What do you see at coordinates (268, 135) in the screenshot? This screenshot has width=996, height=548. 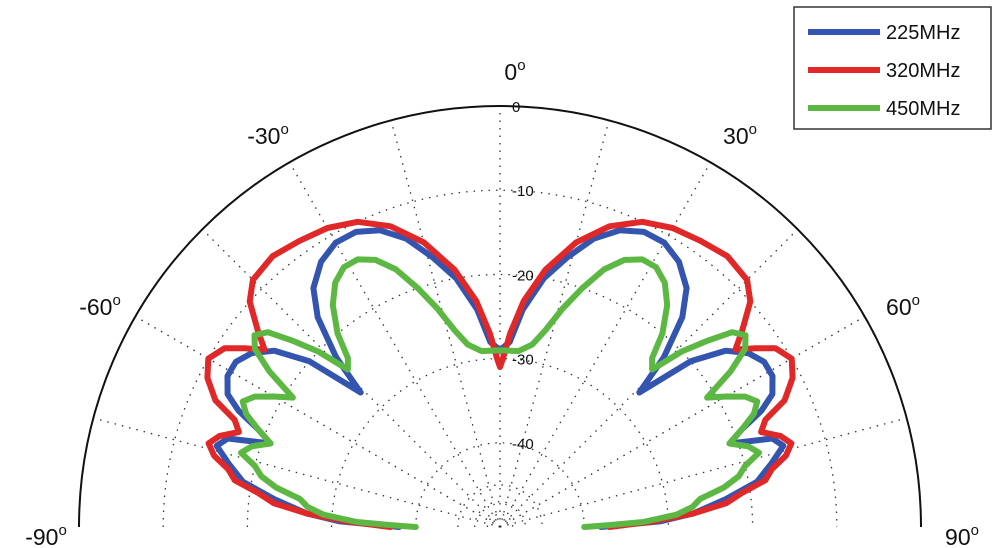 I see `angle-label: -30o` at bounding box center [268, 135].